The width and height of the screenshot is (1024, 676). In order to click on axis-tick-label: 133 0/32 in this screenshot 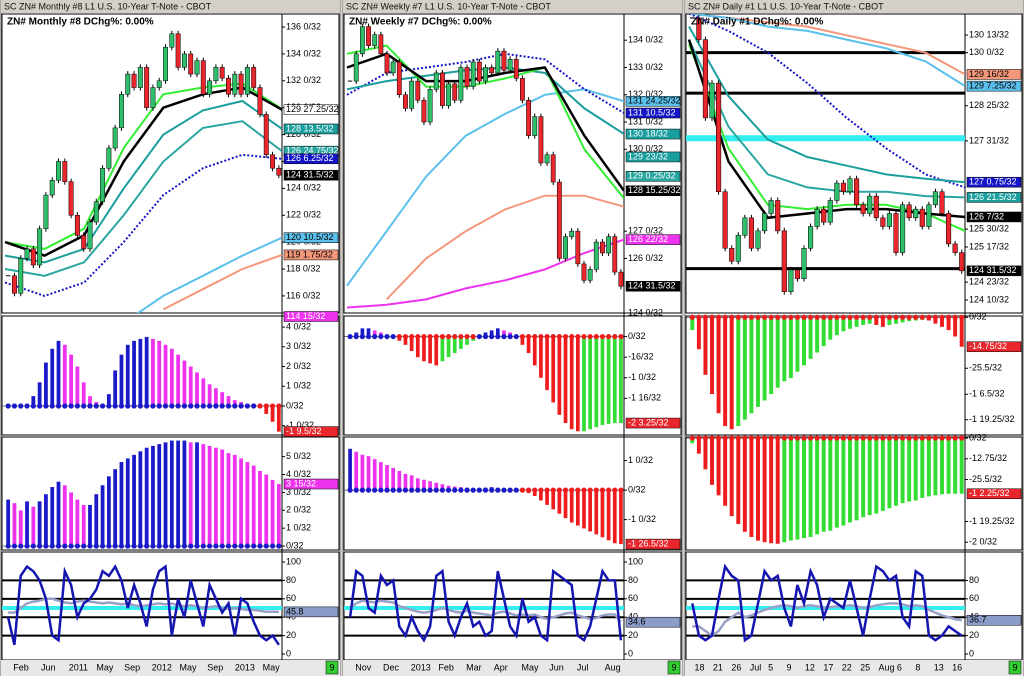, I will do `click(645, 67)`.